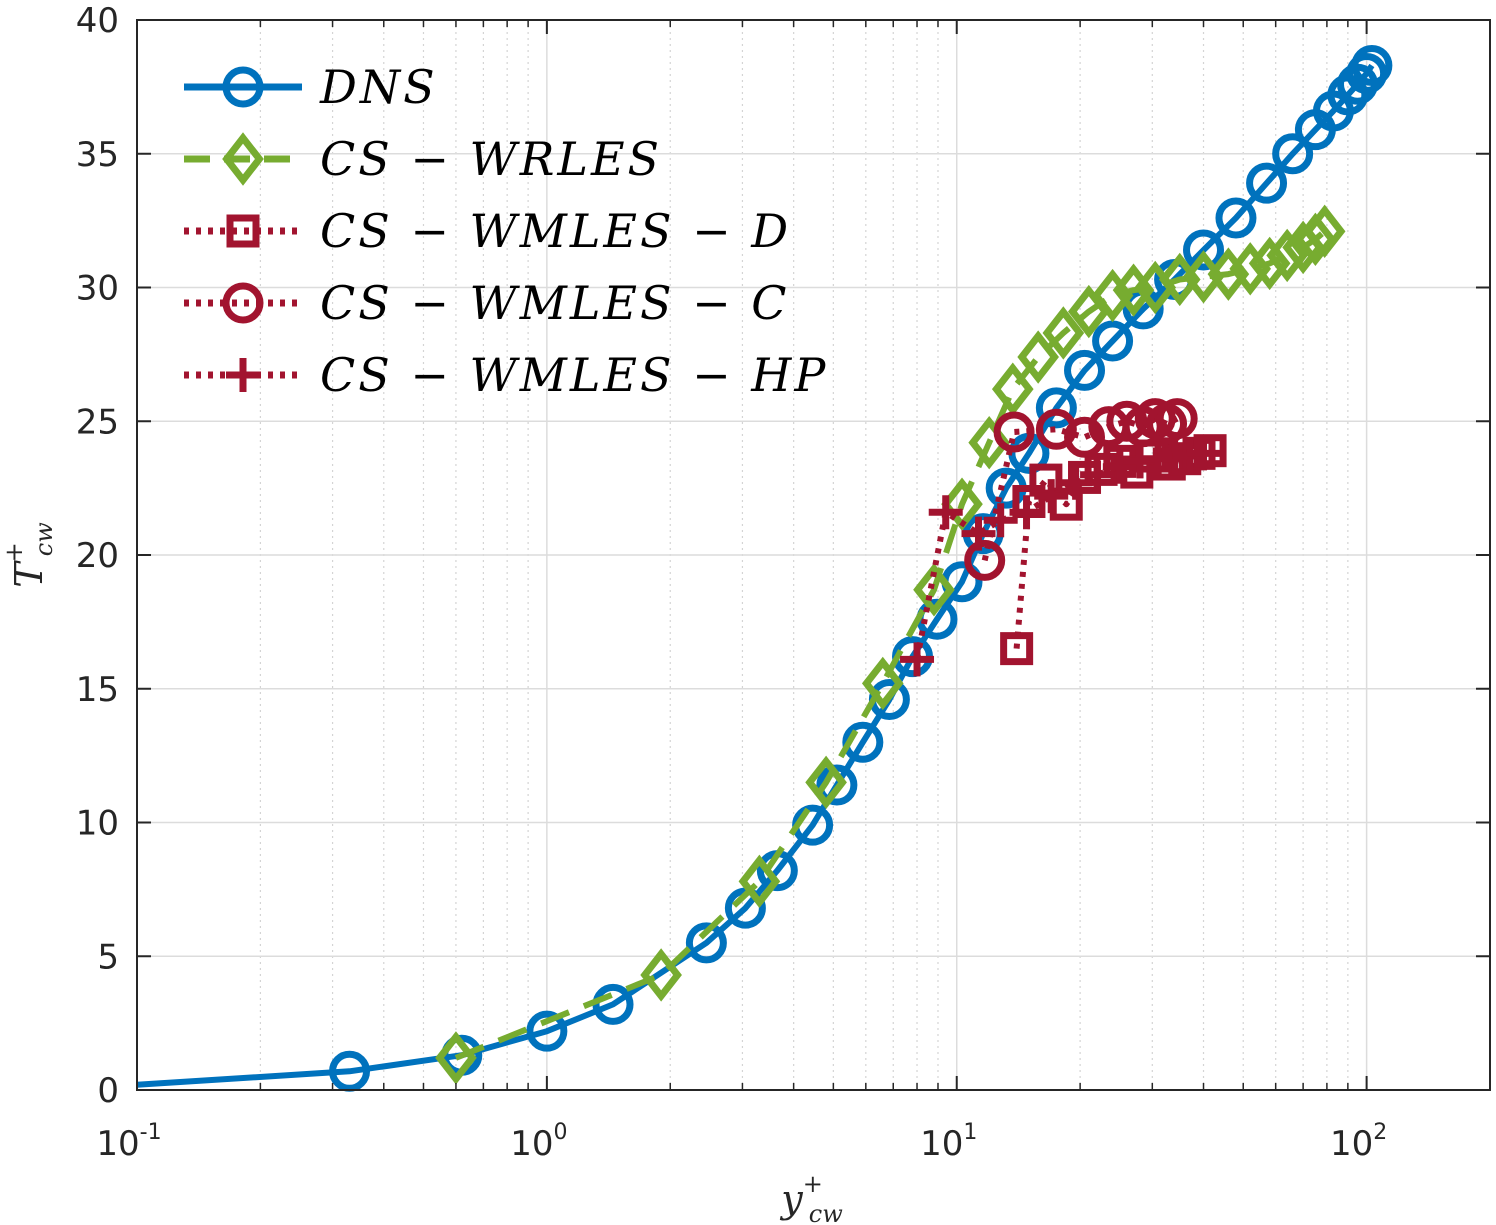 Image resolution: width=1496 pixels, height=1225 pixels. Describe the element at coordinates (97, 824) in the screenshot. I see `y-tick-label: 10` at that location.